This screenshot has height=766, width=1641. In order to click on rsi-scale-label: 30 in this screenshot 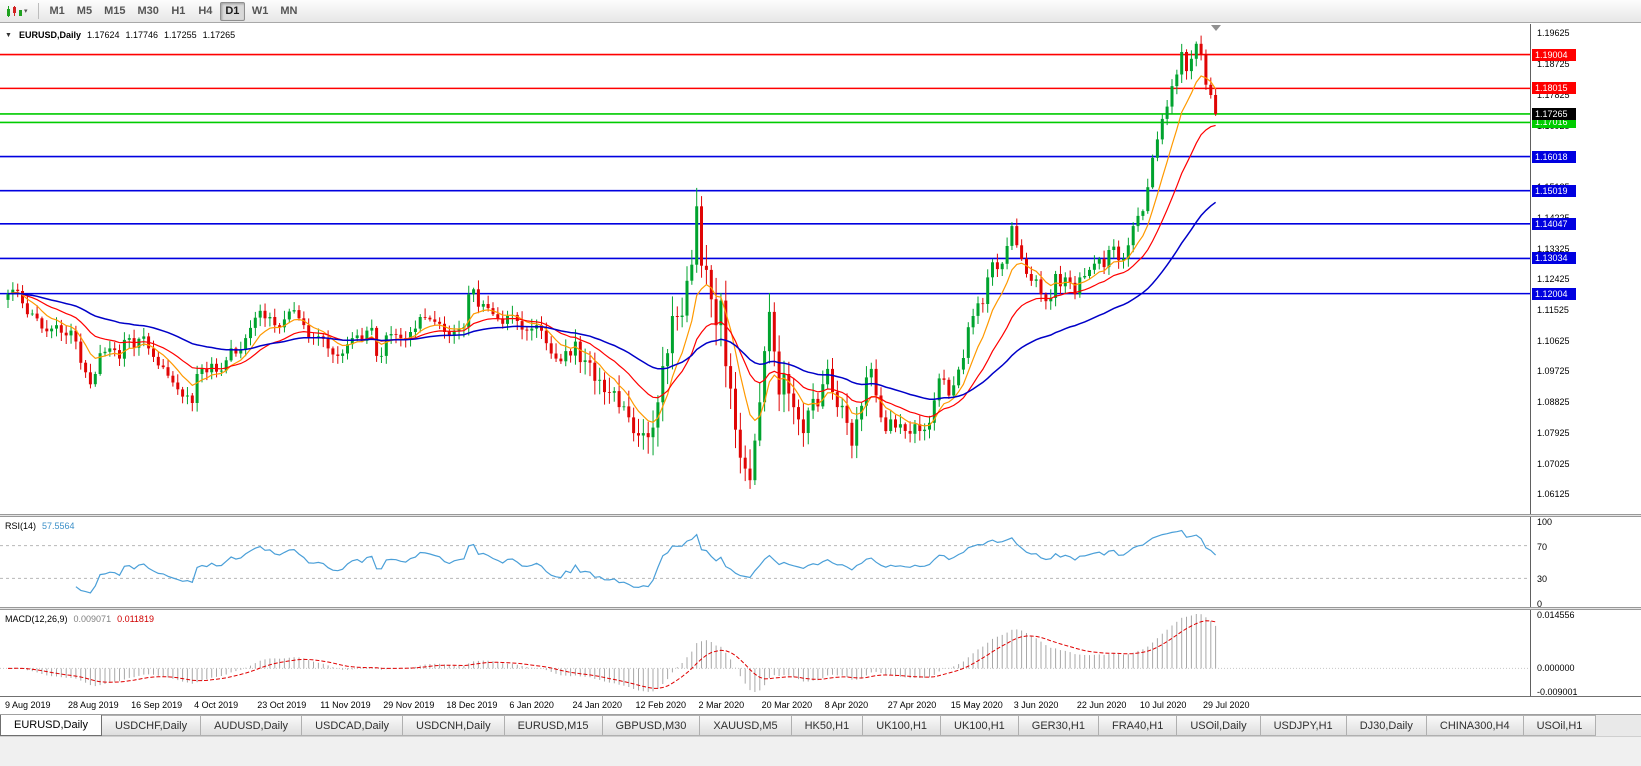, I will do `click(1542, 579)`.